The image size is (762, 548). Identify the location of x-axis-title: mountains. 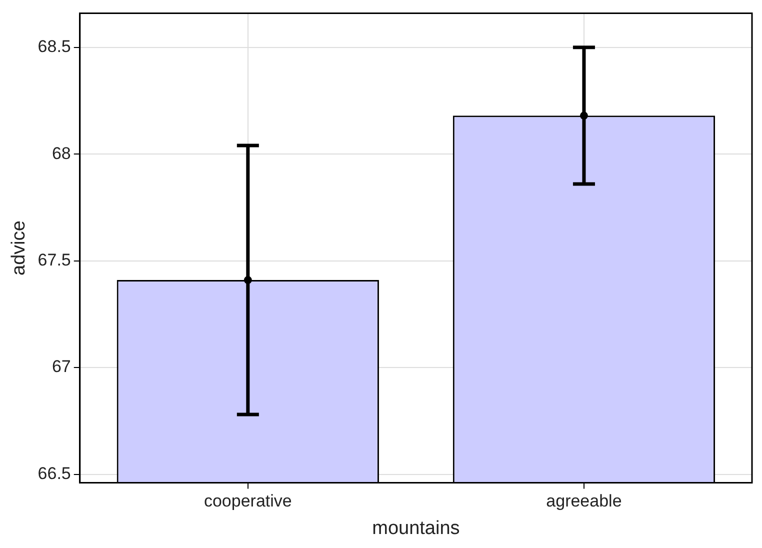
(416, 528).